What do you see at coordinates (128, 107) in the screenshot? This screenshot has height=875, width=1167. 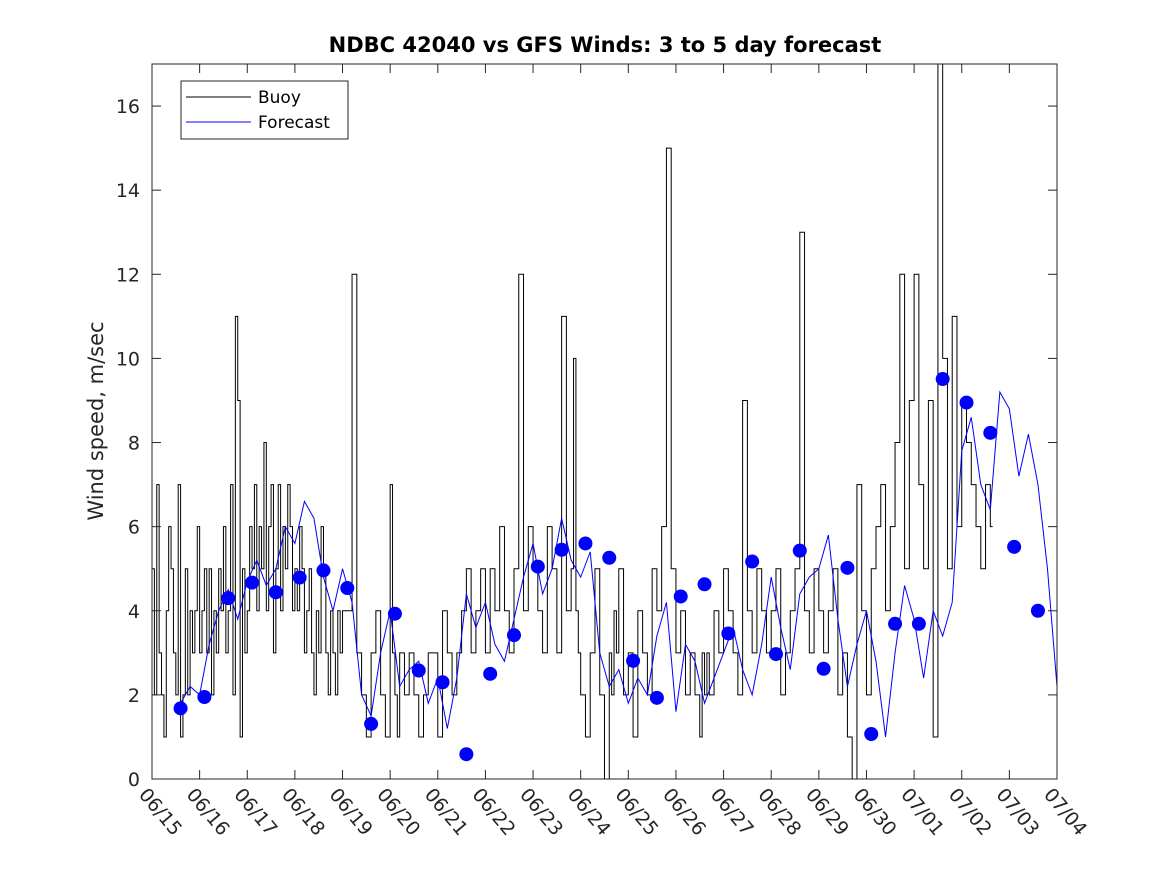 I see `y-tick-label: 16` at bounding box center [128, 107].